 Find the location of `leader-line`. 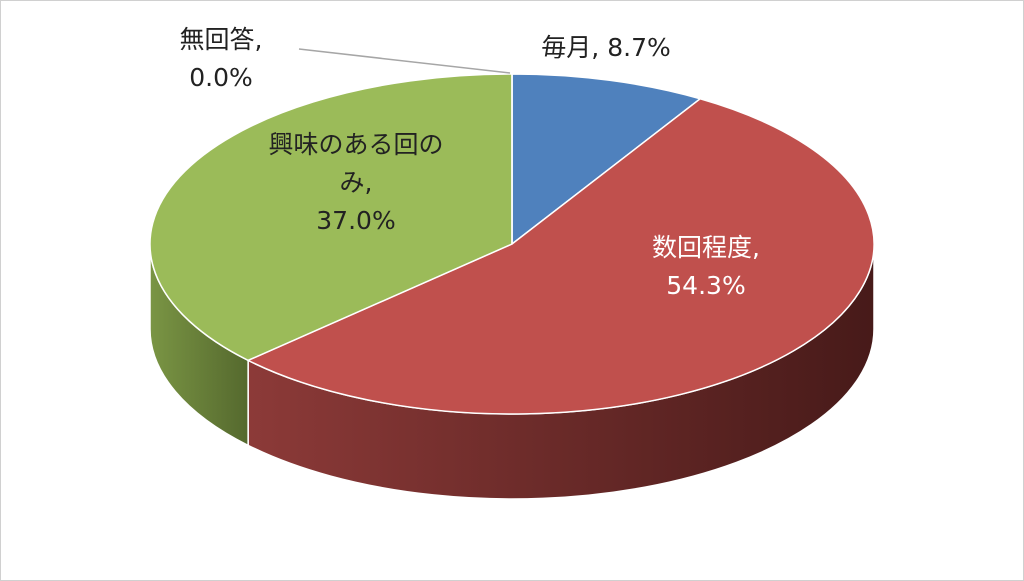

leader-line is located at coordinates (404, 61).